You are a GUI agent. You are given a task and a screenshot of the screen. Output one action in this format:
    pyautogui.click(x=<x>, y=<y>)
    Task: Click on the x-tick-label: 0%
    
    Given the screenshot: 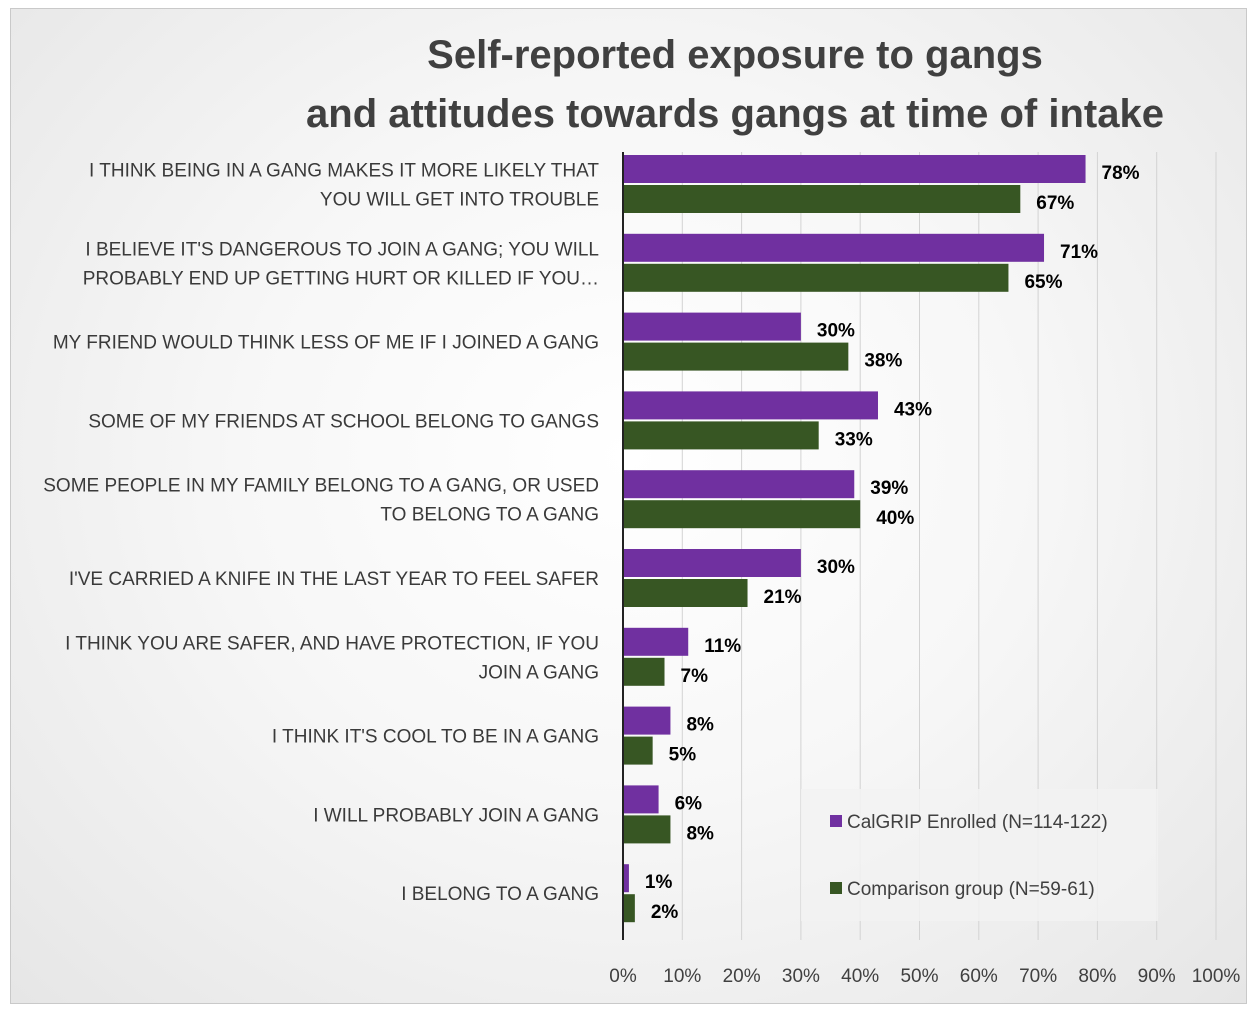 What is the action you would take?
    pyautogui.click(x=623, y=976)
    